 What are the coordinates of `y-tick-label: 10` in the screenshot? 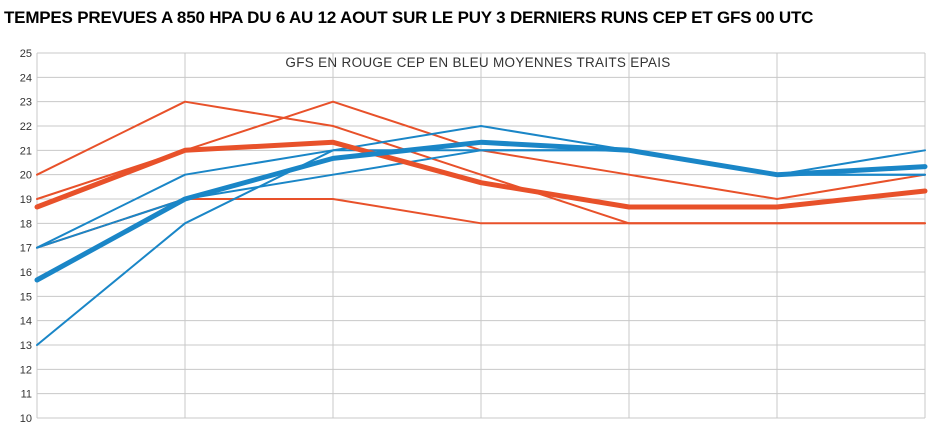 It's located at (26, 419).